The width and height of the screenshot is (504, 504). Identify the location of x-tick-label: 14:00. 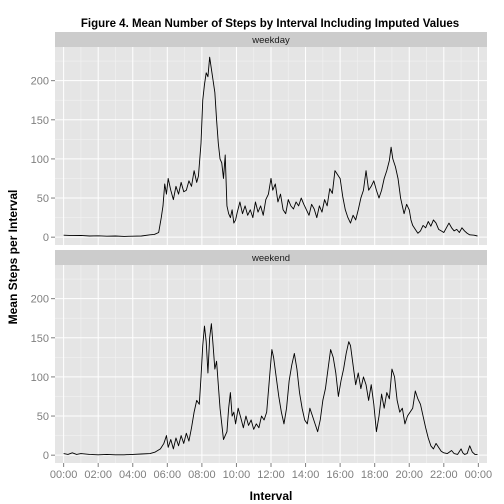
(306, 475).